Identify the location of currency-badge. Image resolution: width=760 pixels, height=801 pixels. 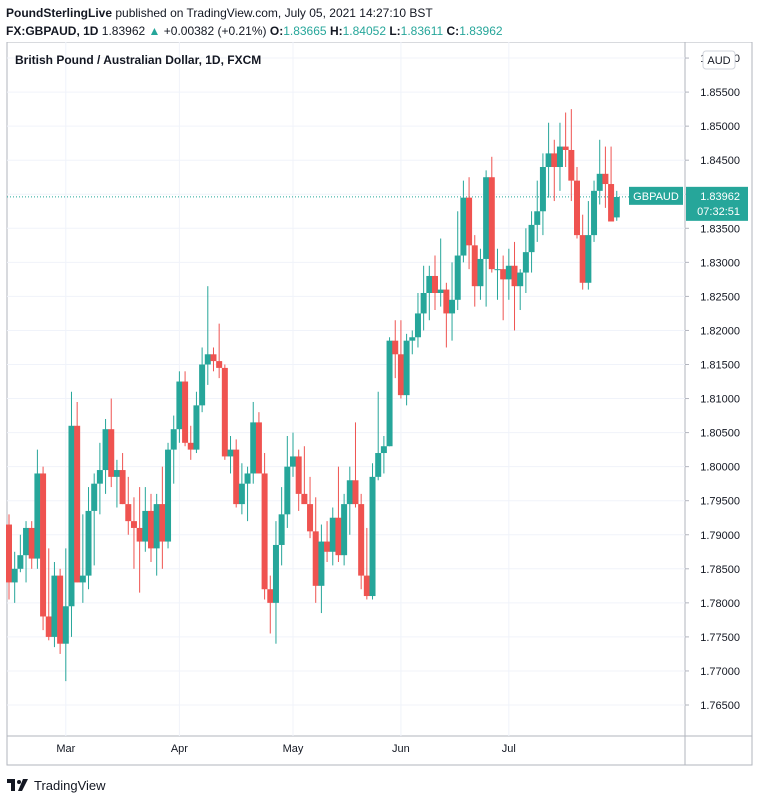
(719, 60).